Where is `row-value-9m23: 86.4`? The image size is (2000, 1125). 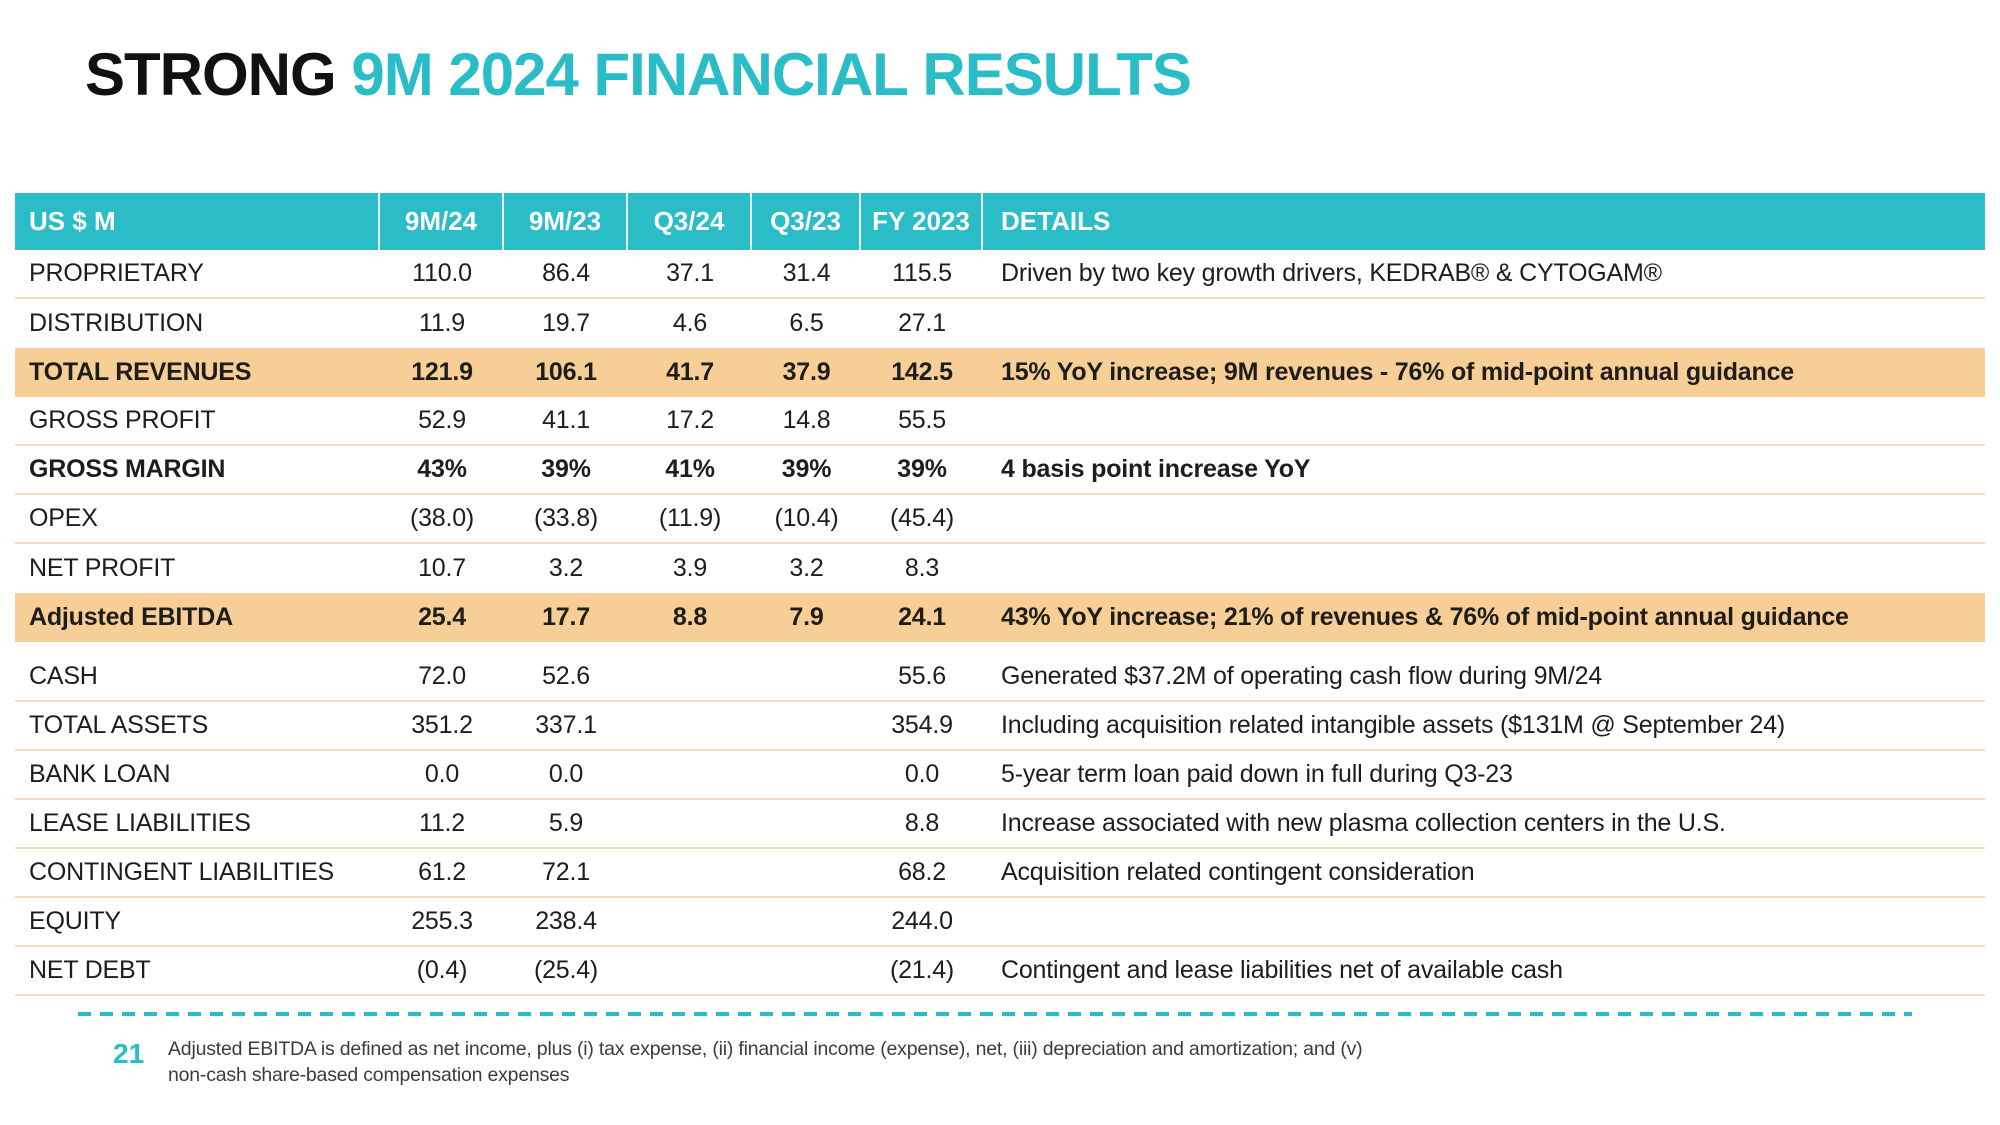
row-value-9m23: 86.4 is located at coordinates (566, 273).